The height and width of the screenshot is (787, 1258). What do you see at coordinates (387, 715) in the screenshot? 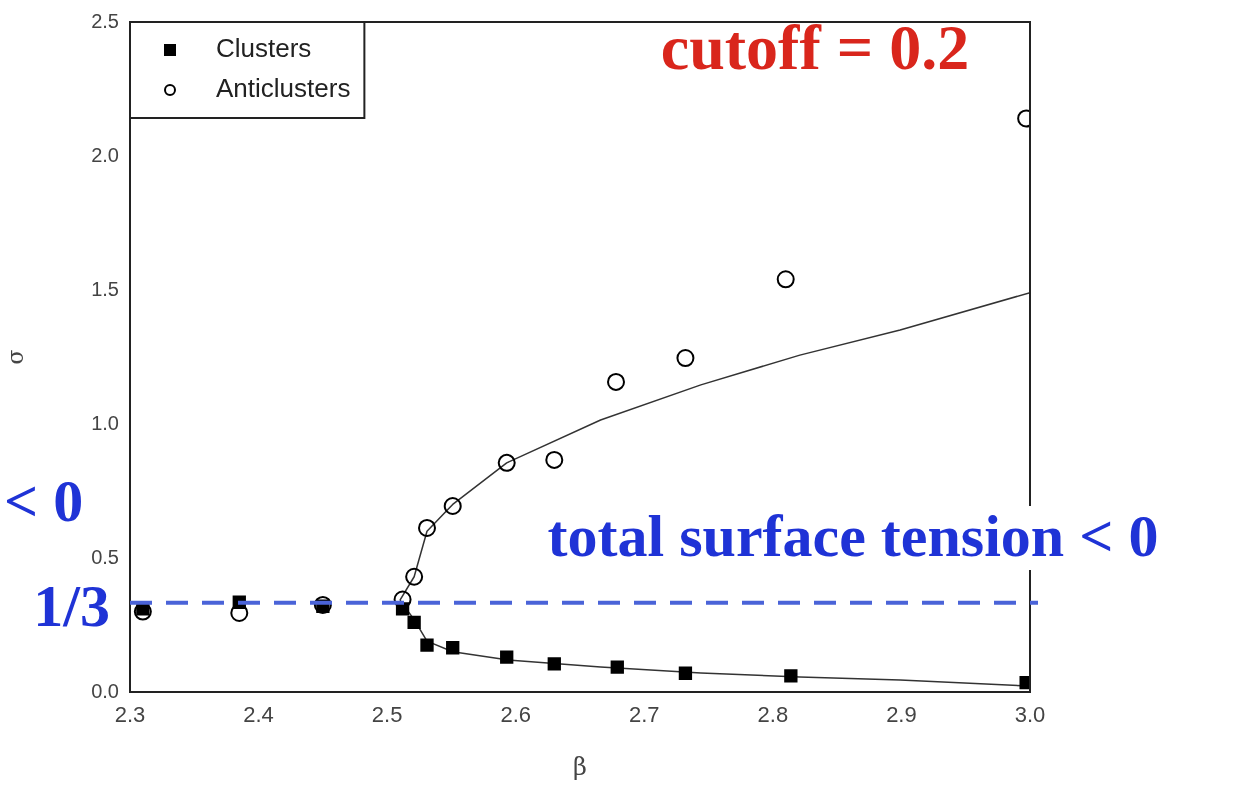
I see `x-tick-label: 2.5` at bounding box center [387, 715].